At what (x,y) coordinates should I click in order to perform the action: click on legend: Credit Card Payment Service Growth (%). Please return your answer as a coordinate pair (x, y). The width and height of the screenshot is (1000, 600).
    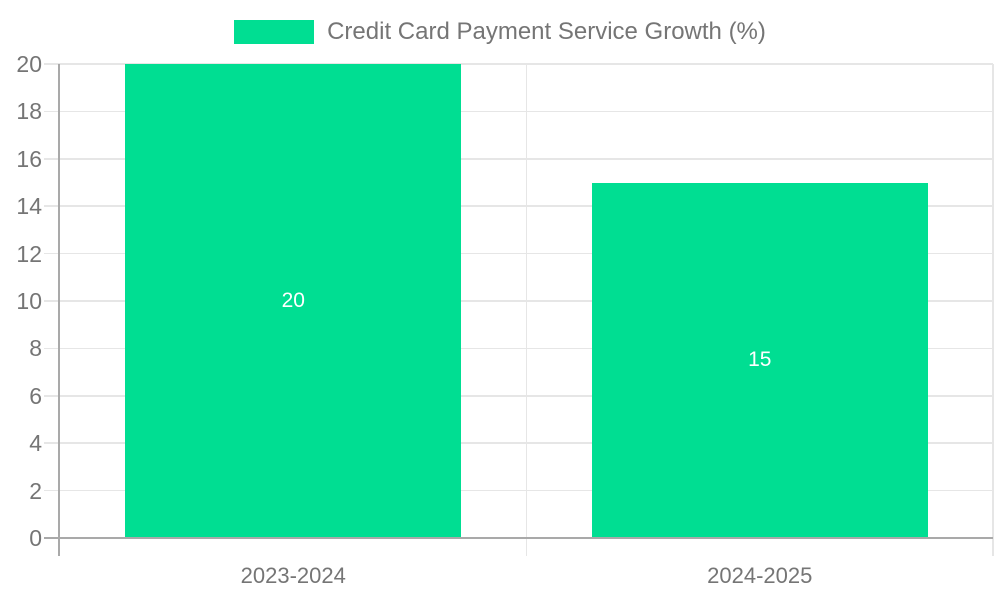
    Looking at the image, I should click on (500, 32).